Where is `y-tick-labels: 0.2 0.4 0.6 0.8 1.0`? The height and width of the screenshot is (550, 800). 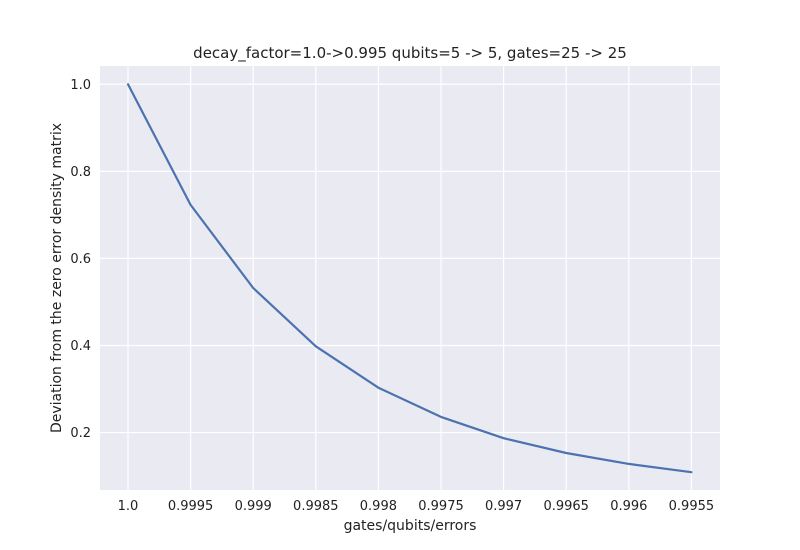
y-tick-labels: 0.2 0.4 0.6 0.8 1.0 is located at coordinates (80, 259).